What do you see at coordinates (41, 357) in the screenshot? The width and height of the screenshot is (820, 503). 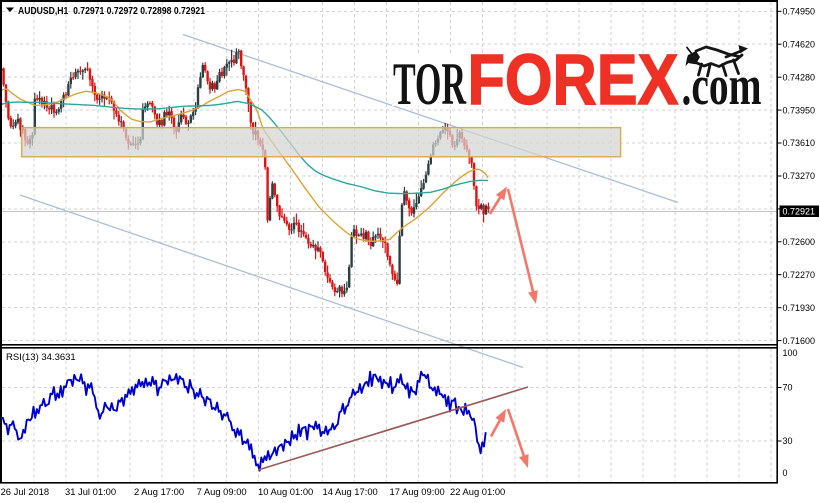 I see `svg-text: RSI(13) 34.3631` at bounding box center [41, 357].